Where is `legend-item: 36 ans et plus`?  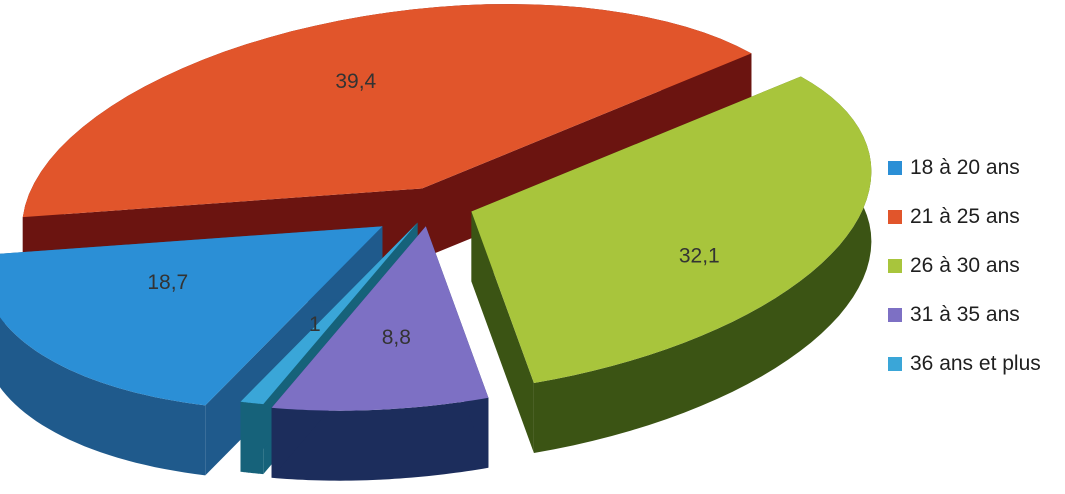 legend-item: 36 ans et plus is located at coordinates (964, 363).